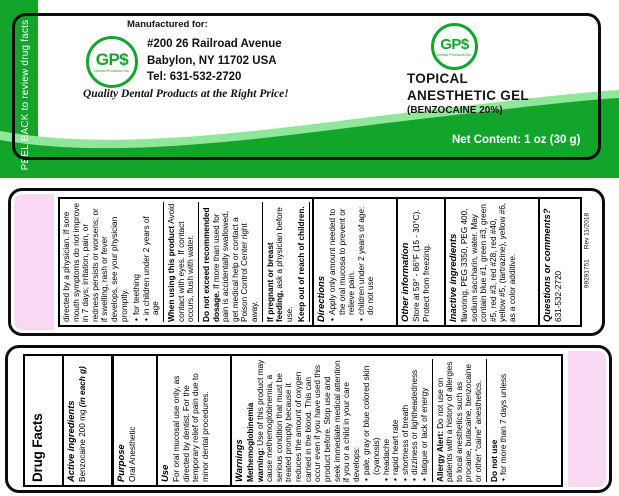 The width and height of the screenshot is (619, 496). I want to click on inactive-ingredients-heading: Inactive ingredients, so click(453, 277).